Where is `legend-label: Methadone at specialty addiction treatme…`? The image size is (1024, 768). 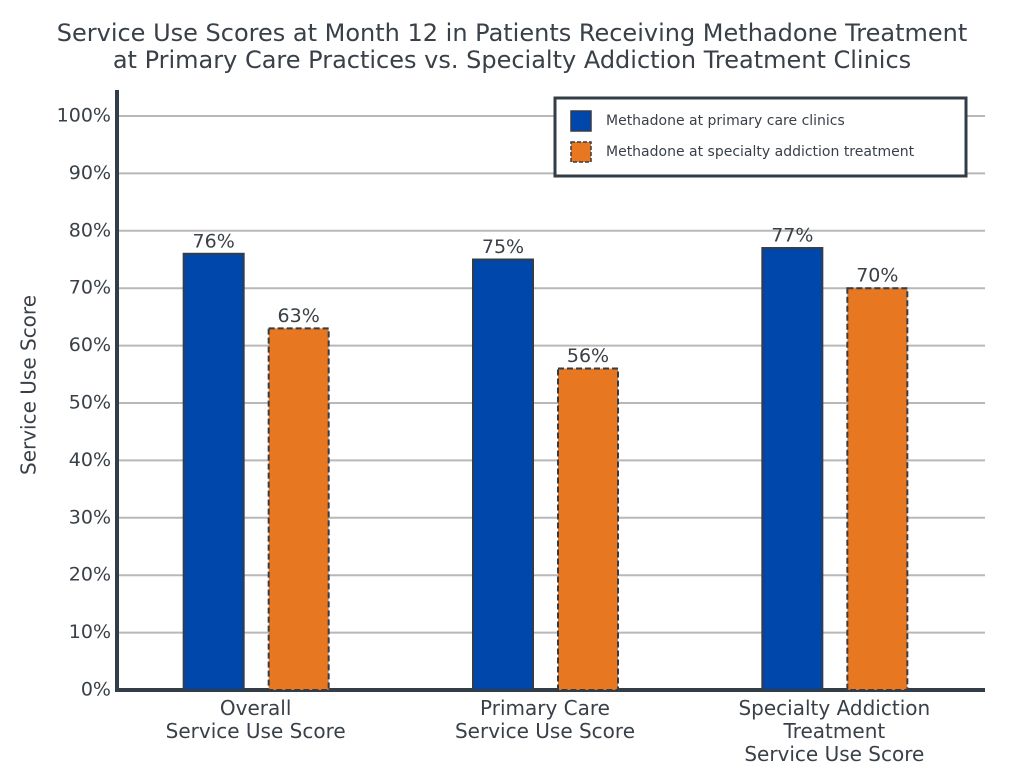
legend-label: Methadone at specialty addiction treatme… is located at coordinates (760, 152).